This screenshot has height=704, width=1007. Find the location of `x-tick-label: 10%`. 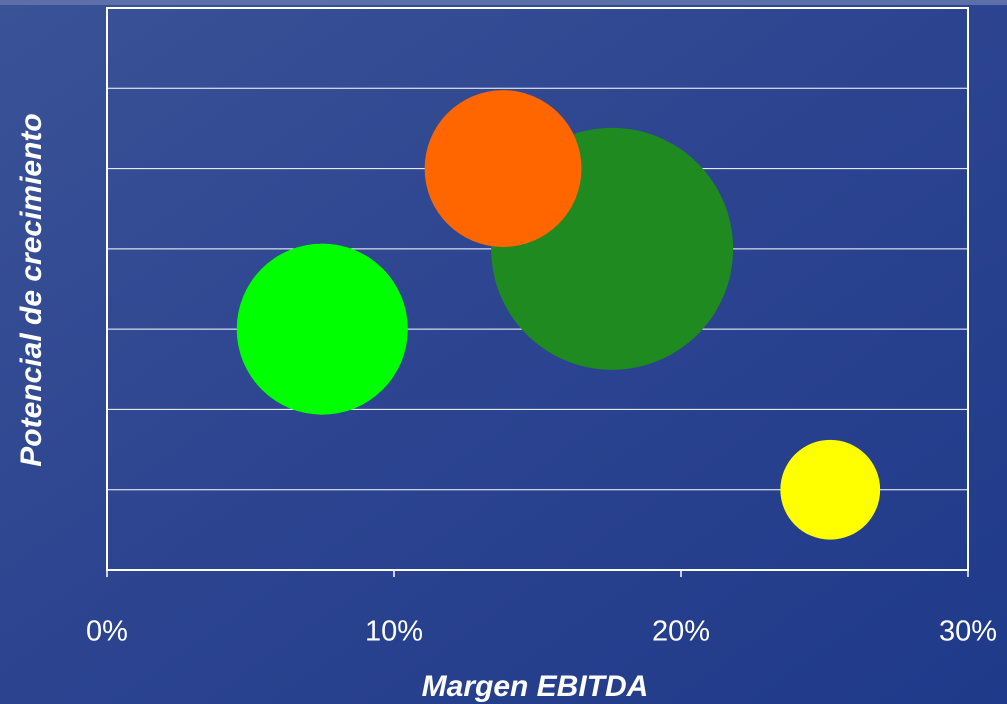

x-tick-label: 10% is located at coordinates (394, 632).